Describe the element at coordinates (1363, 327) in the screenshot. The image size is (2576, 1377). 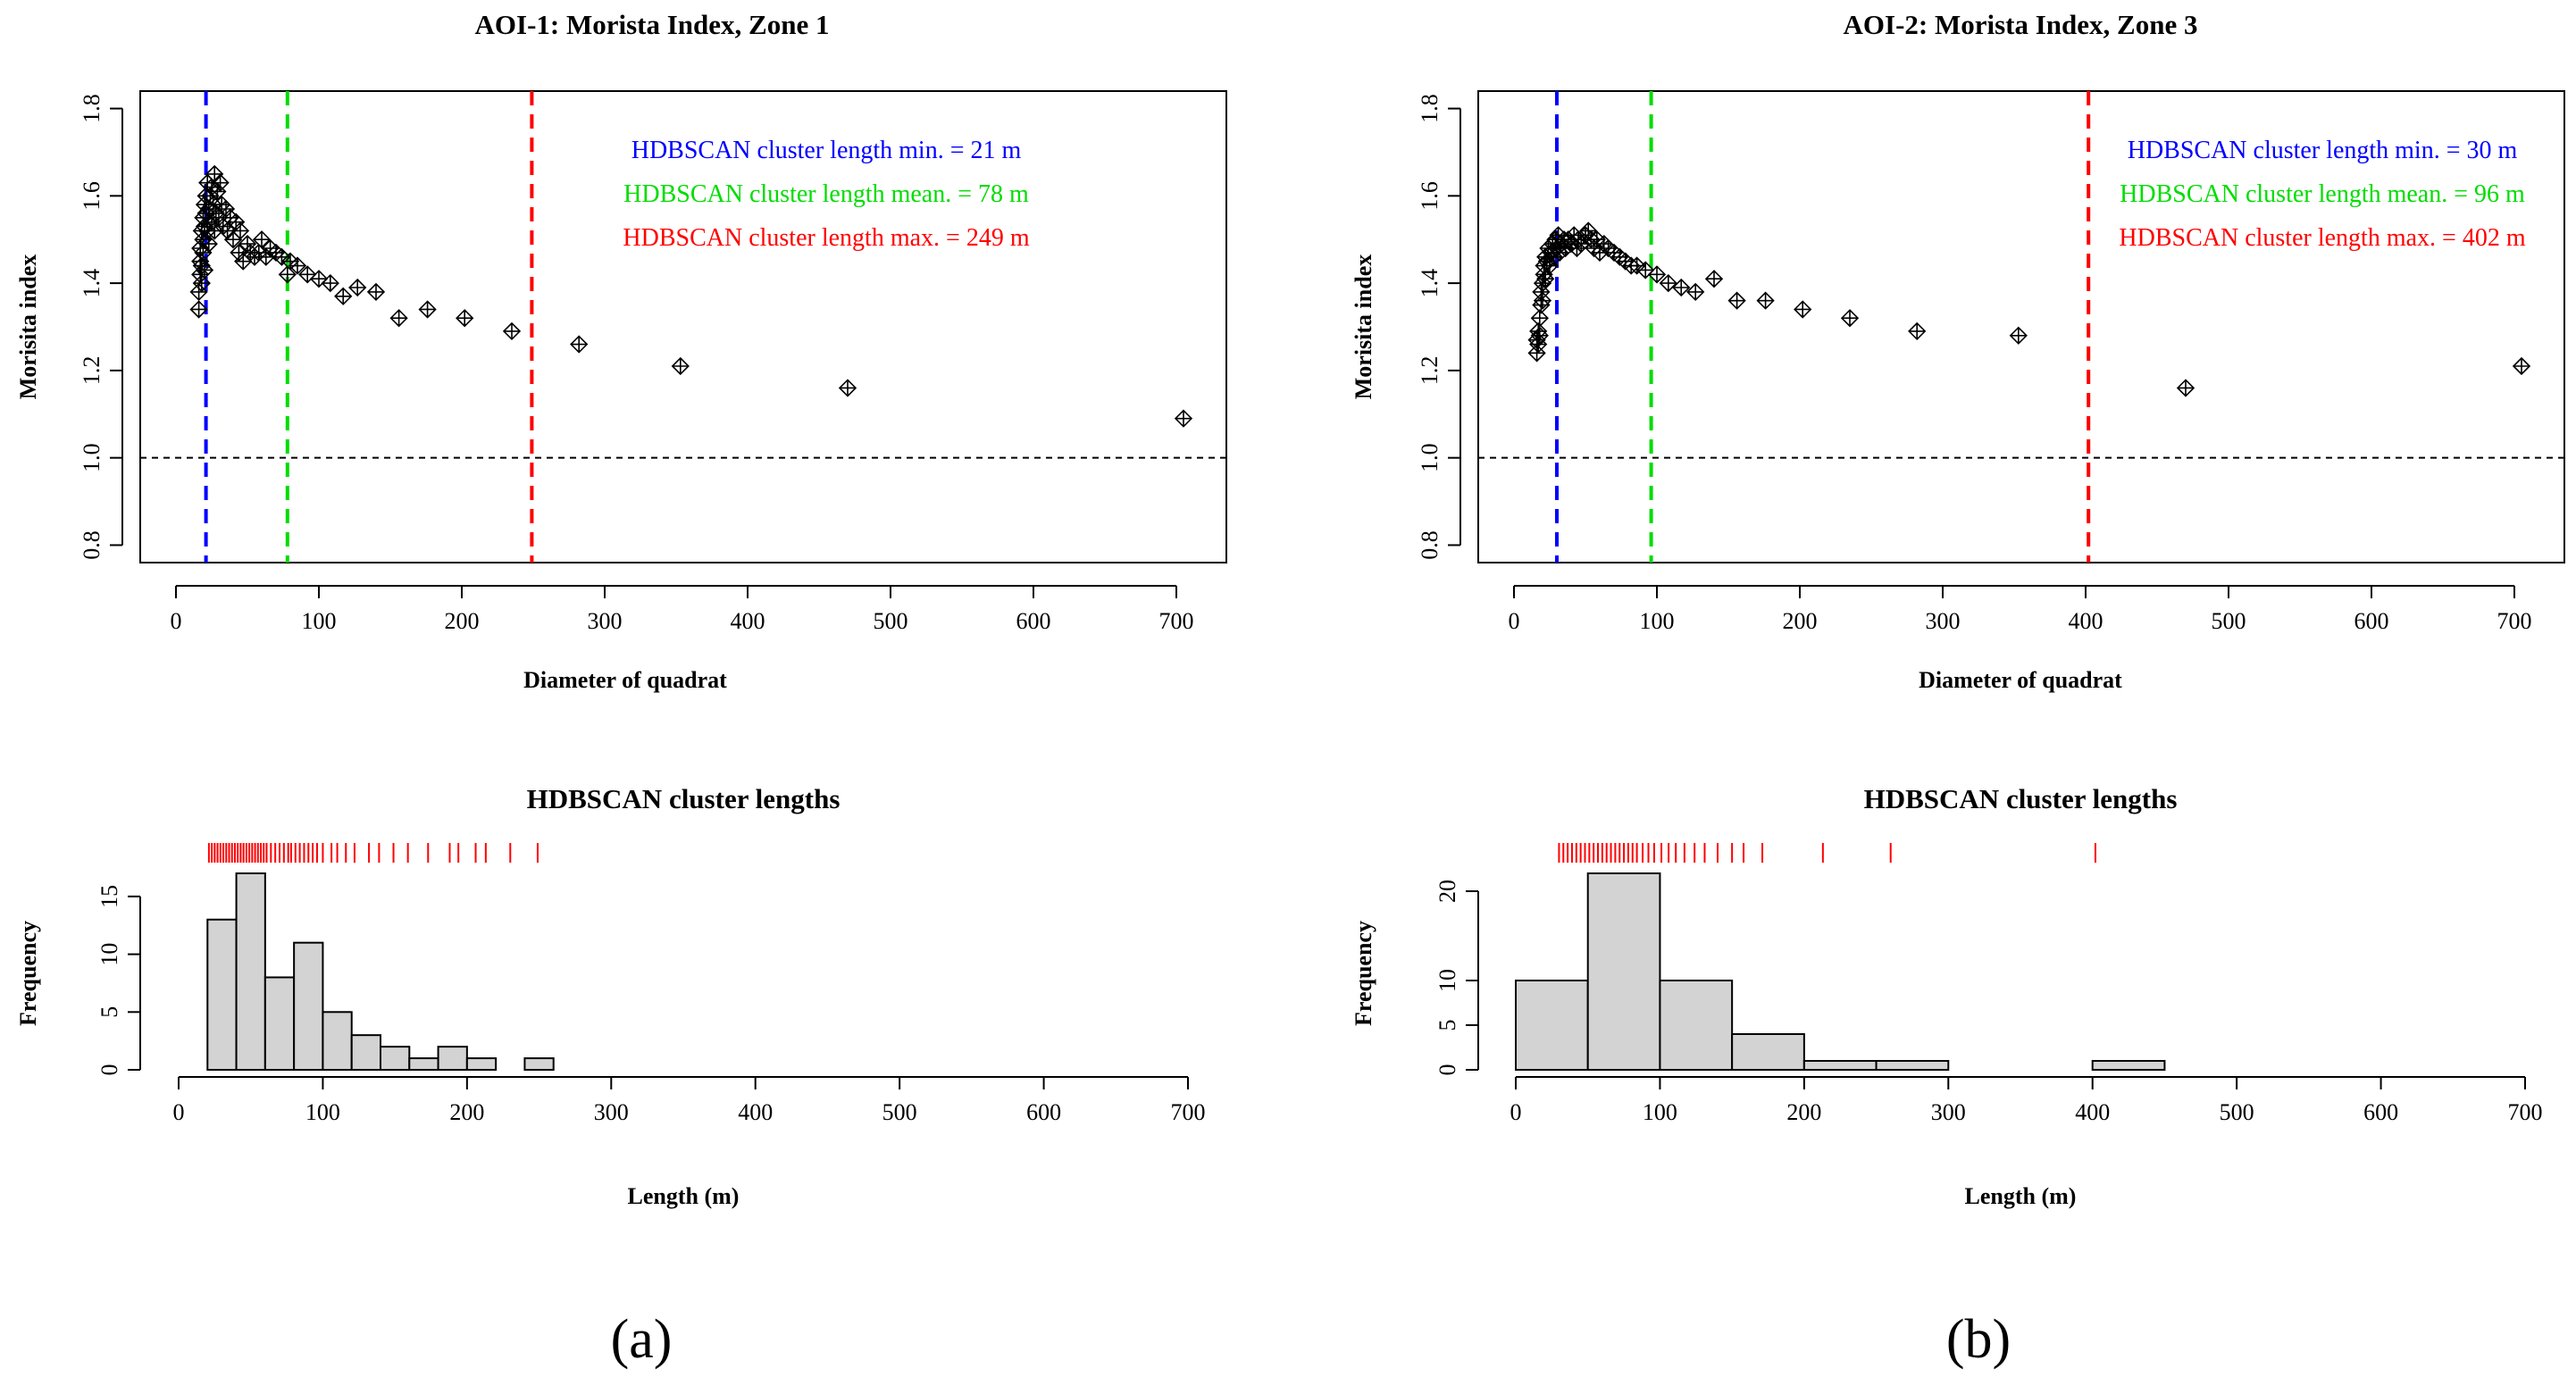
I see `scatter-b-ylabel: Morisita index` at that location.